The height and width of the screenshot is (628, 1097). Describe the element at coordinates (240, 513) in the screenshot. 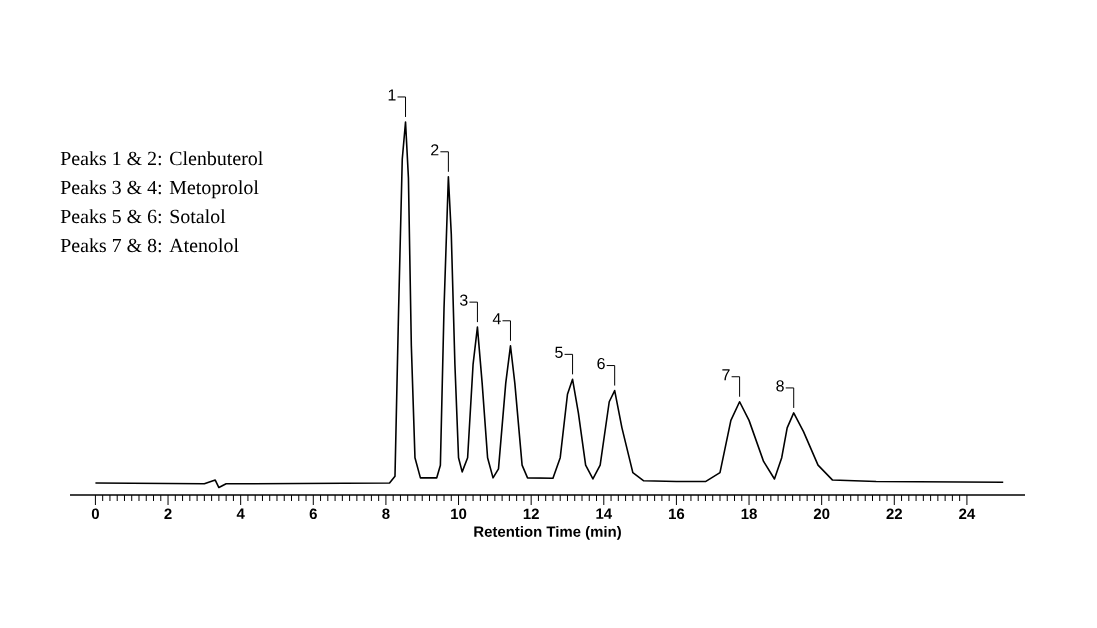

I see `x-tick-label: 4` at that location.